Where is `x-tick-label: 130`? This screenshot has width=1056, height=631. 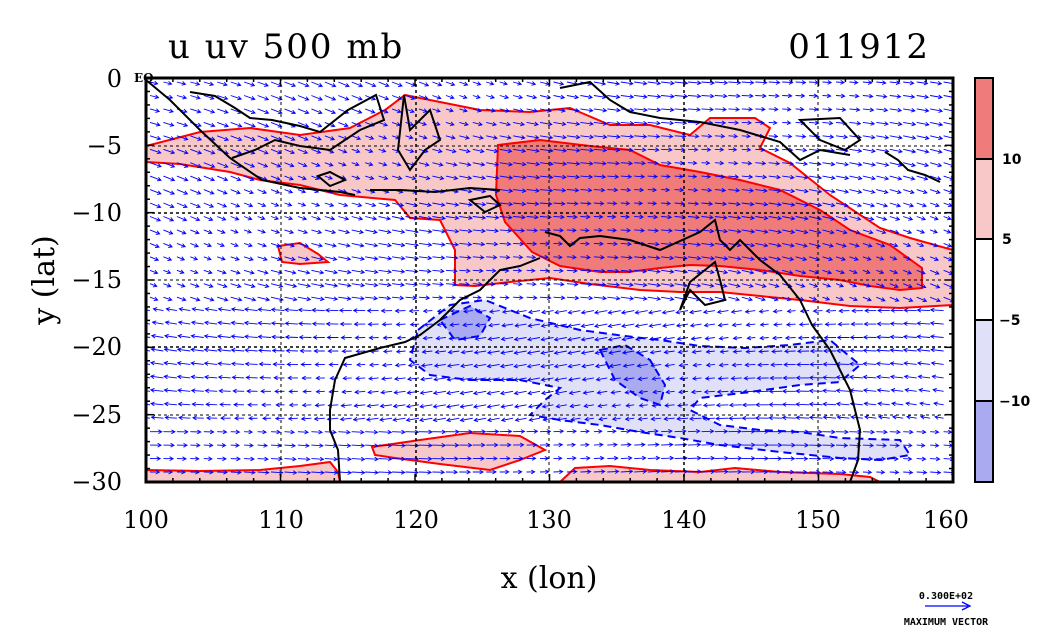
x-tick-label: 130 is located at coordinates (549, 520).